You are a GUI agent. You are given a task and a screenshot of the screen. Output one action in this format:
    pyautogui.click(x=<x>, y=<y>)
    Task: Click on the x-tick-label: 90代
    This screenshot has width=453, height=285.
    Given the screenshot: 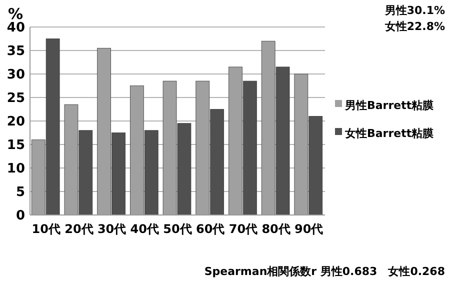 What is the action you would take?
    pyautogui.click(x=309, y=229)
    